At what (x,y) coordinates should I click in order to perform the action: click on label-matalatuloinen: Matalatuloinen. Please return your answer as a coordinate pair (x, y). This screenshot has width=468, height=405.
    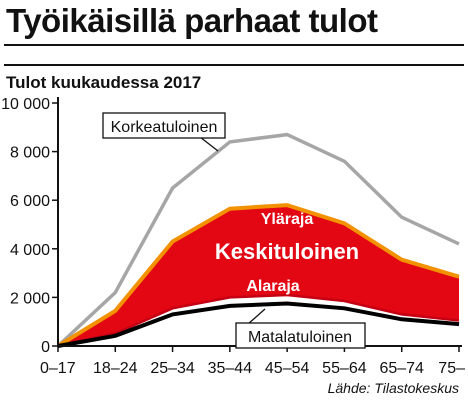
    Looking at the image, I should click on (300, 337).